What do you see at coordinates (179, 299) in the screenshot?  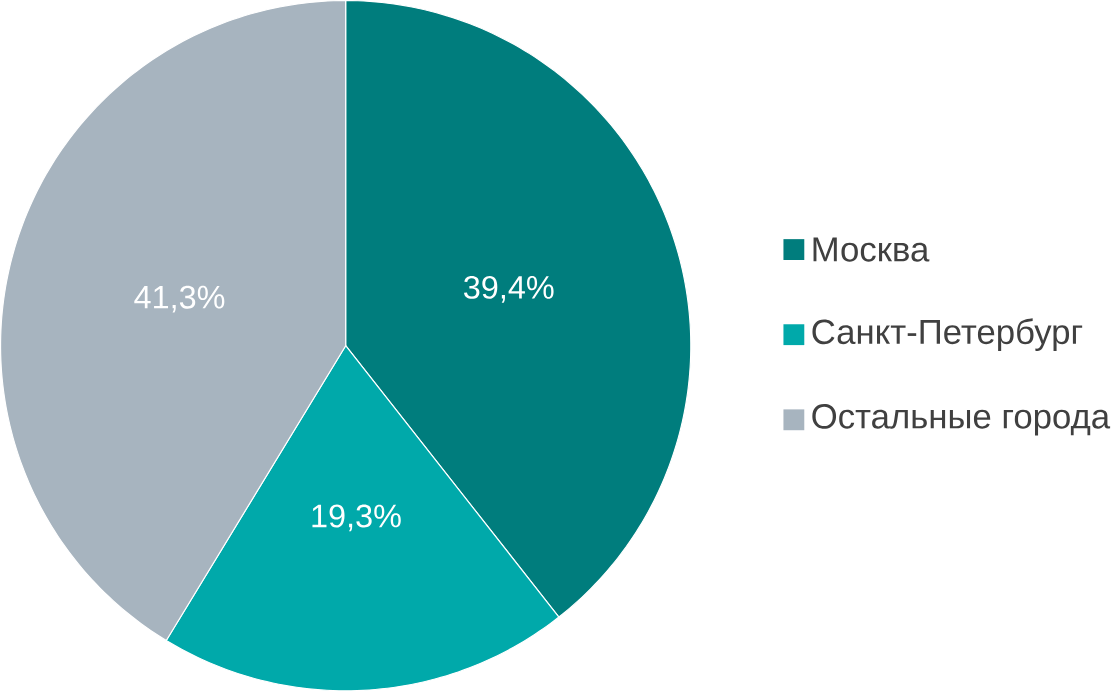 I see `data-label: 41,3%` at bounding box center [179, 299].